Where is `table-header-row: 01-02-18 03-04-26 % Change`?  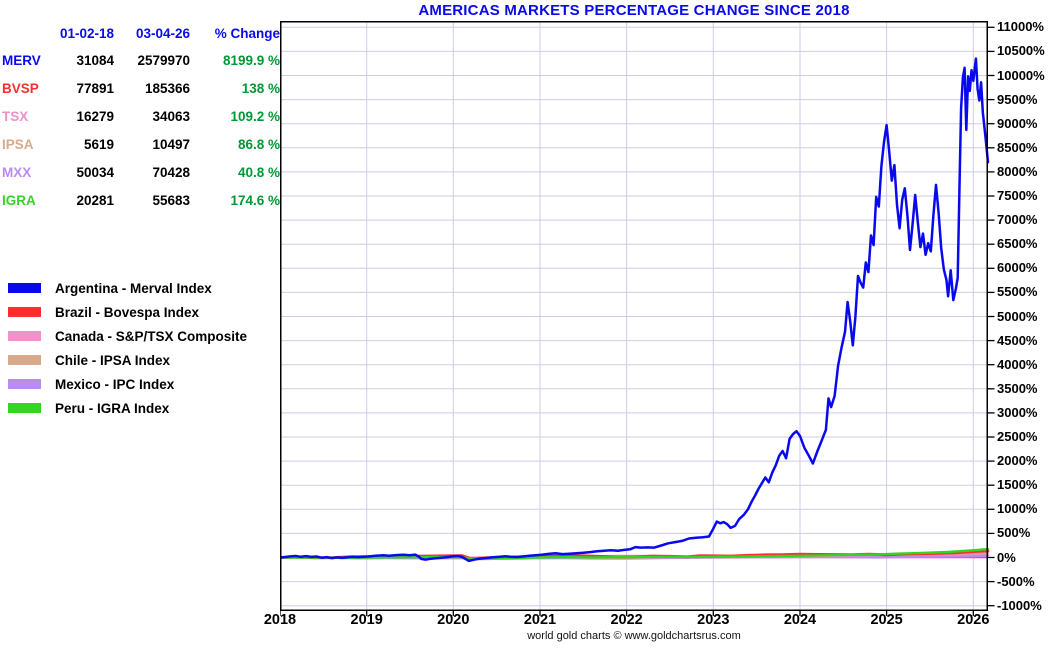 table-header-row: 01-02-18 03-04-26 % Change is located at coordinates (141, 33).